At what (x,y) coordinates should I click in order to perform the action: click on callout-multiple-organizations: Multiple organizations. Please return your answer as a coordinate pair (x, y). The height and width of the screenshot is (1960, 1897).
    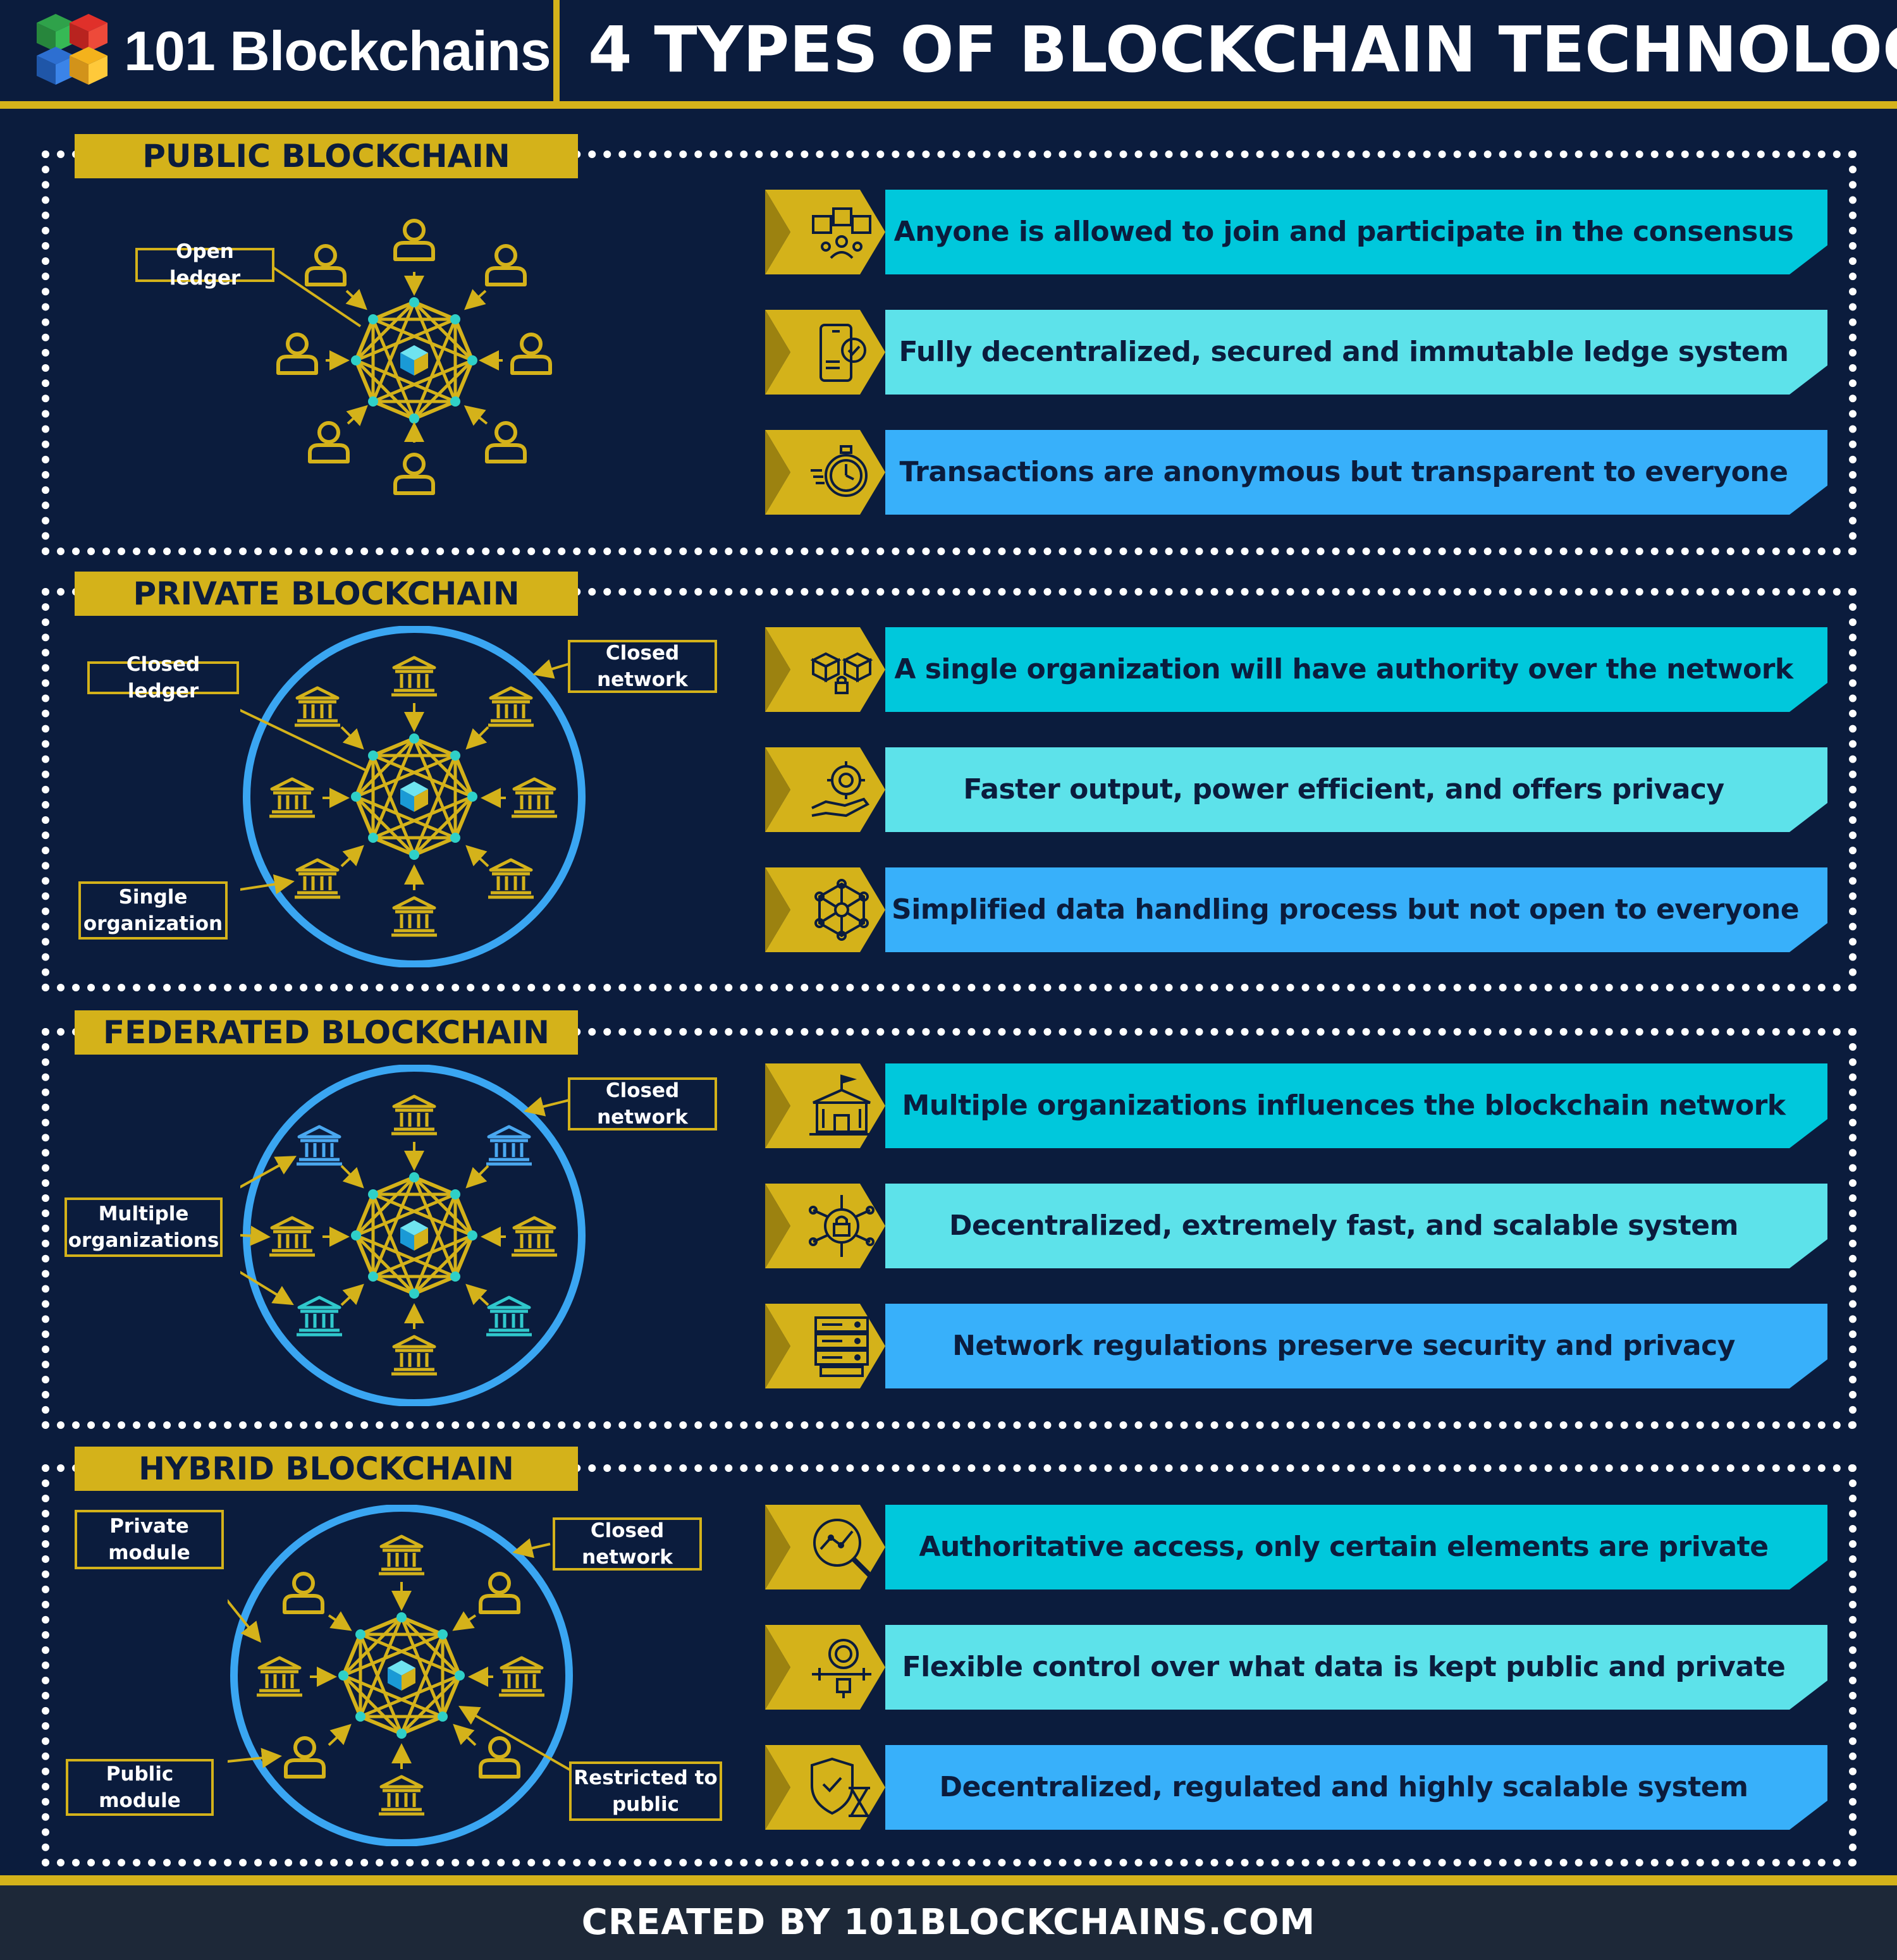
    Looking at the image, I should click on (143, 1227).